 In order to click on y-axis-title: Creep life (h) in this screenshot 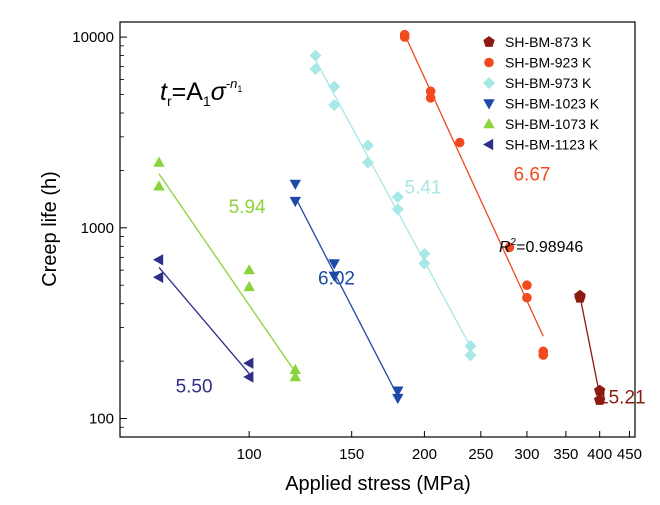, I will do `click(50, 229)`.